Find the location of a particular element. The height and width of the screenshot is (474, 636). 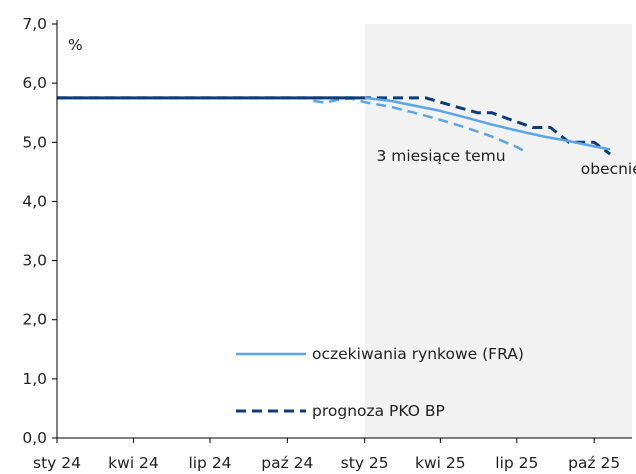

series-layer is located at coordinates (334, 126).